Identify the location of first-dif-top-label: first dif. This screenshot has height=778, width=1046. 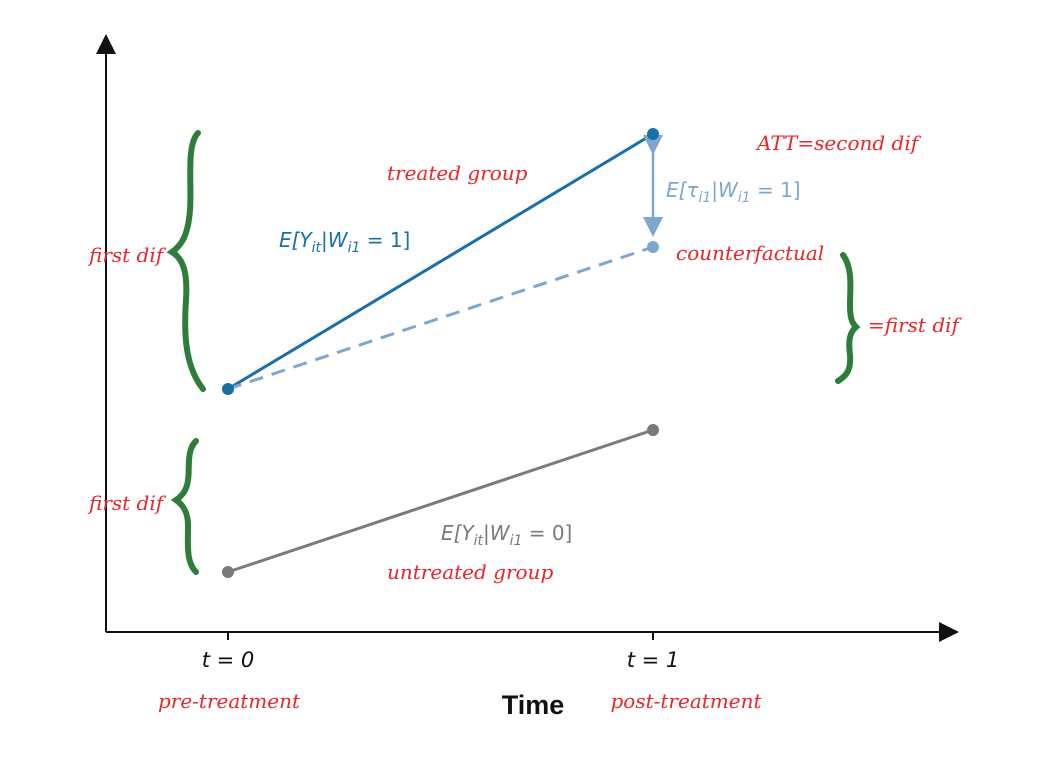
(127, 255).